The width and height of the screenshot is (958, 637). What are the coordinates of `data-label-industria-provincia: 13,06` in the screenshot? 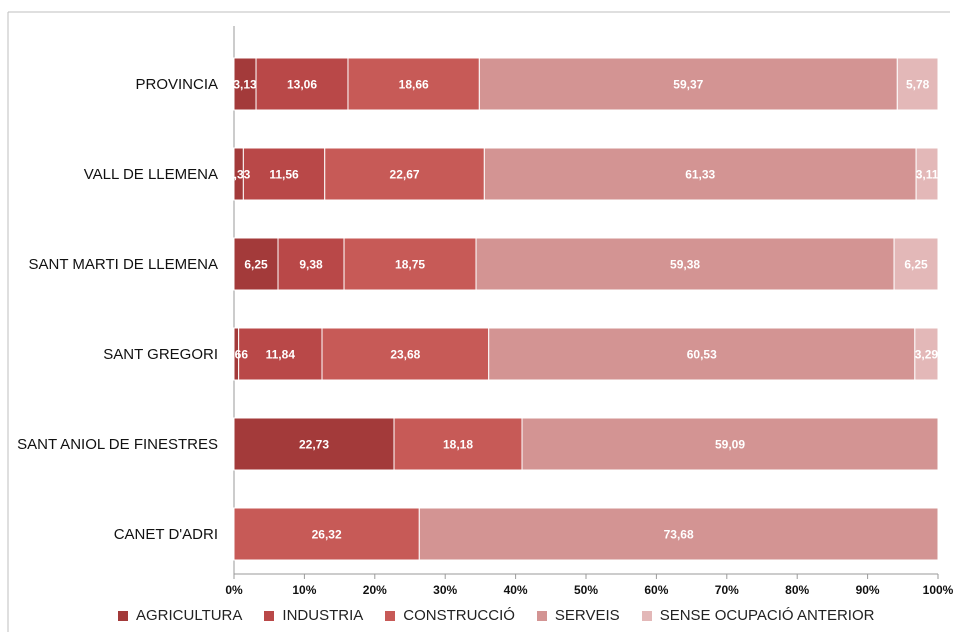 It's located at (302, 85).